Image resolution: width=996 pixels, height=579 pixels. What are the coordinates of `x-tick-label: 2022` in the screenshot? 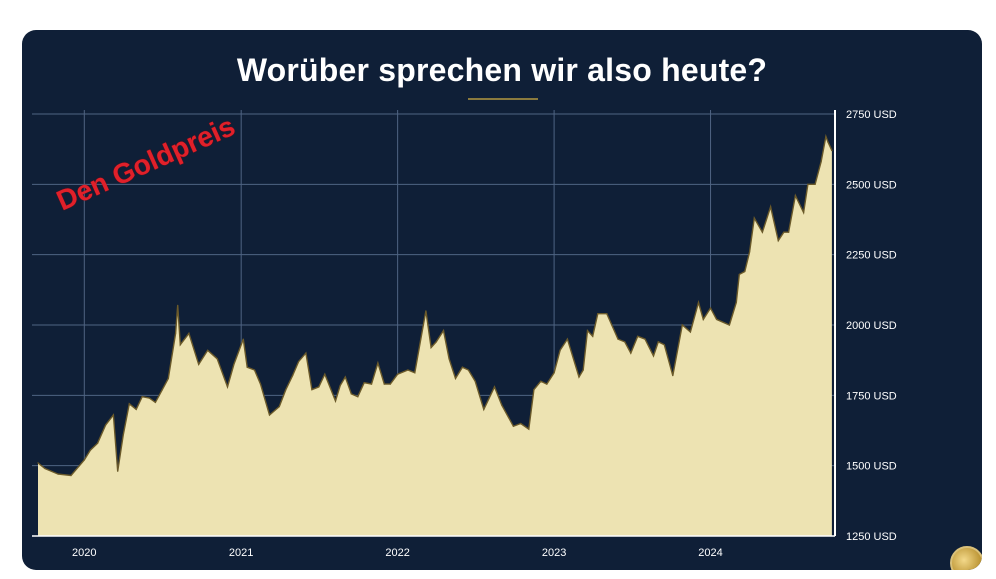 It's located at (397, 553).